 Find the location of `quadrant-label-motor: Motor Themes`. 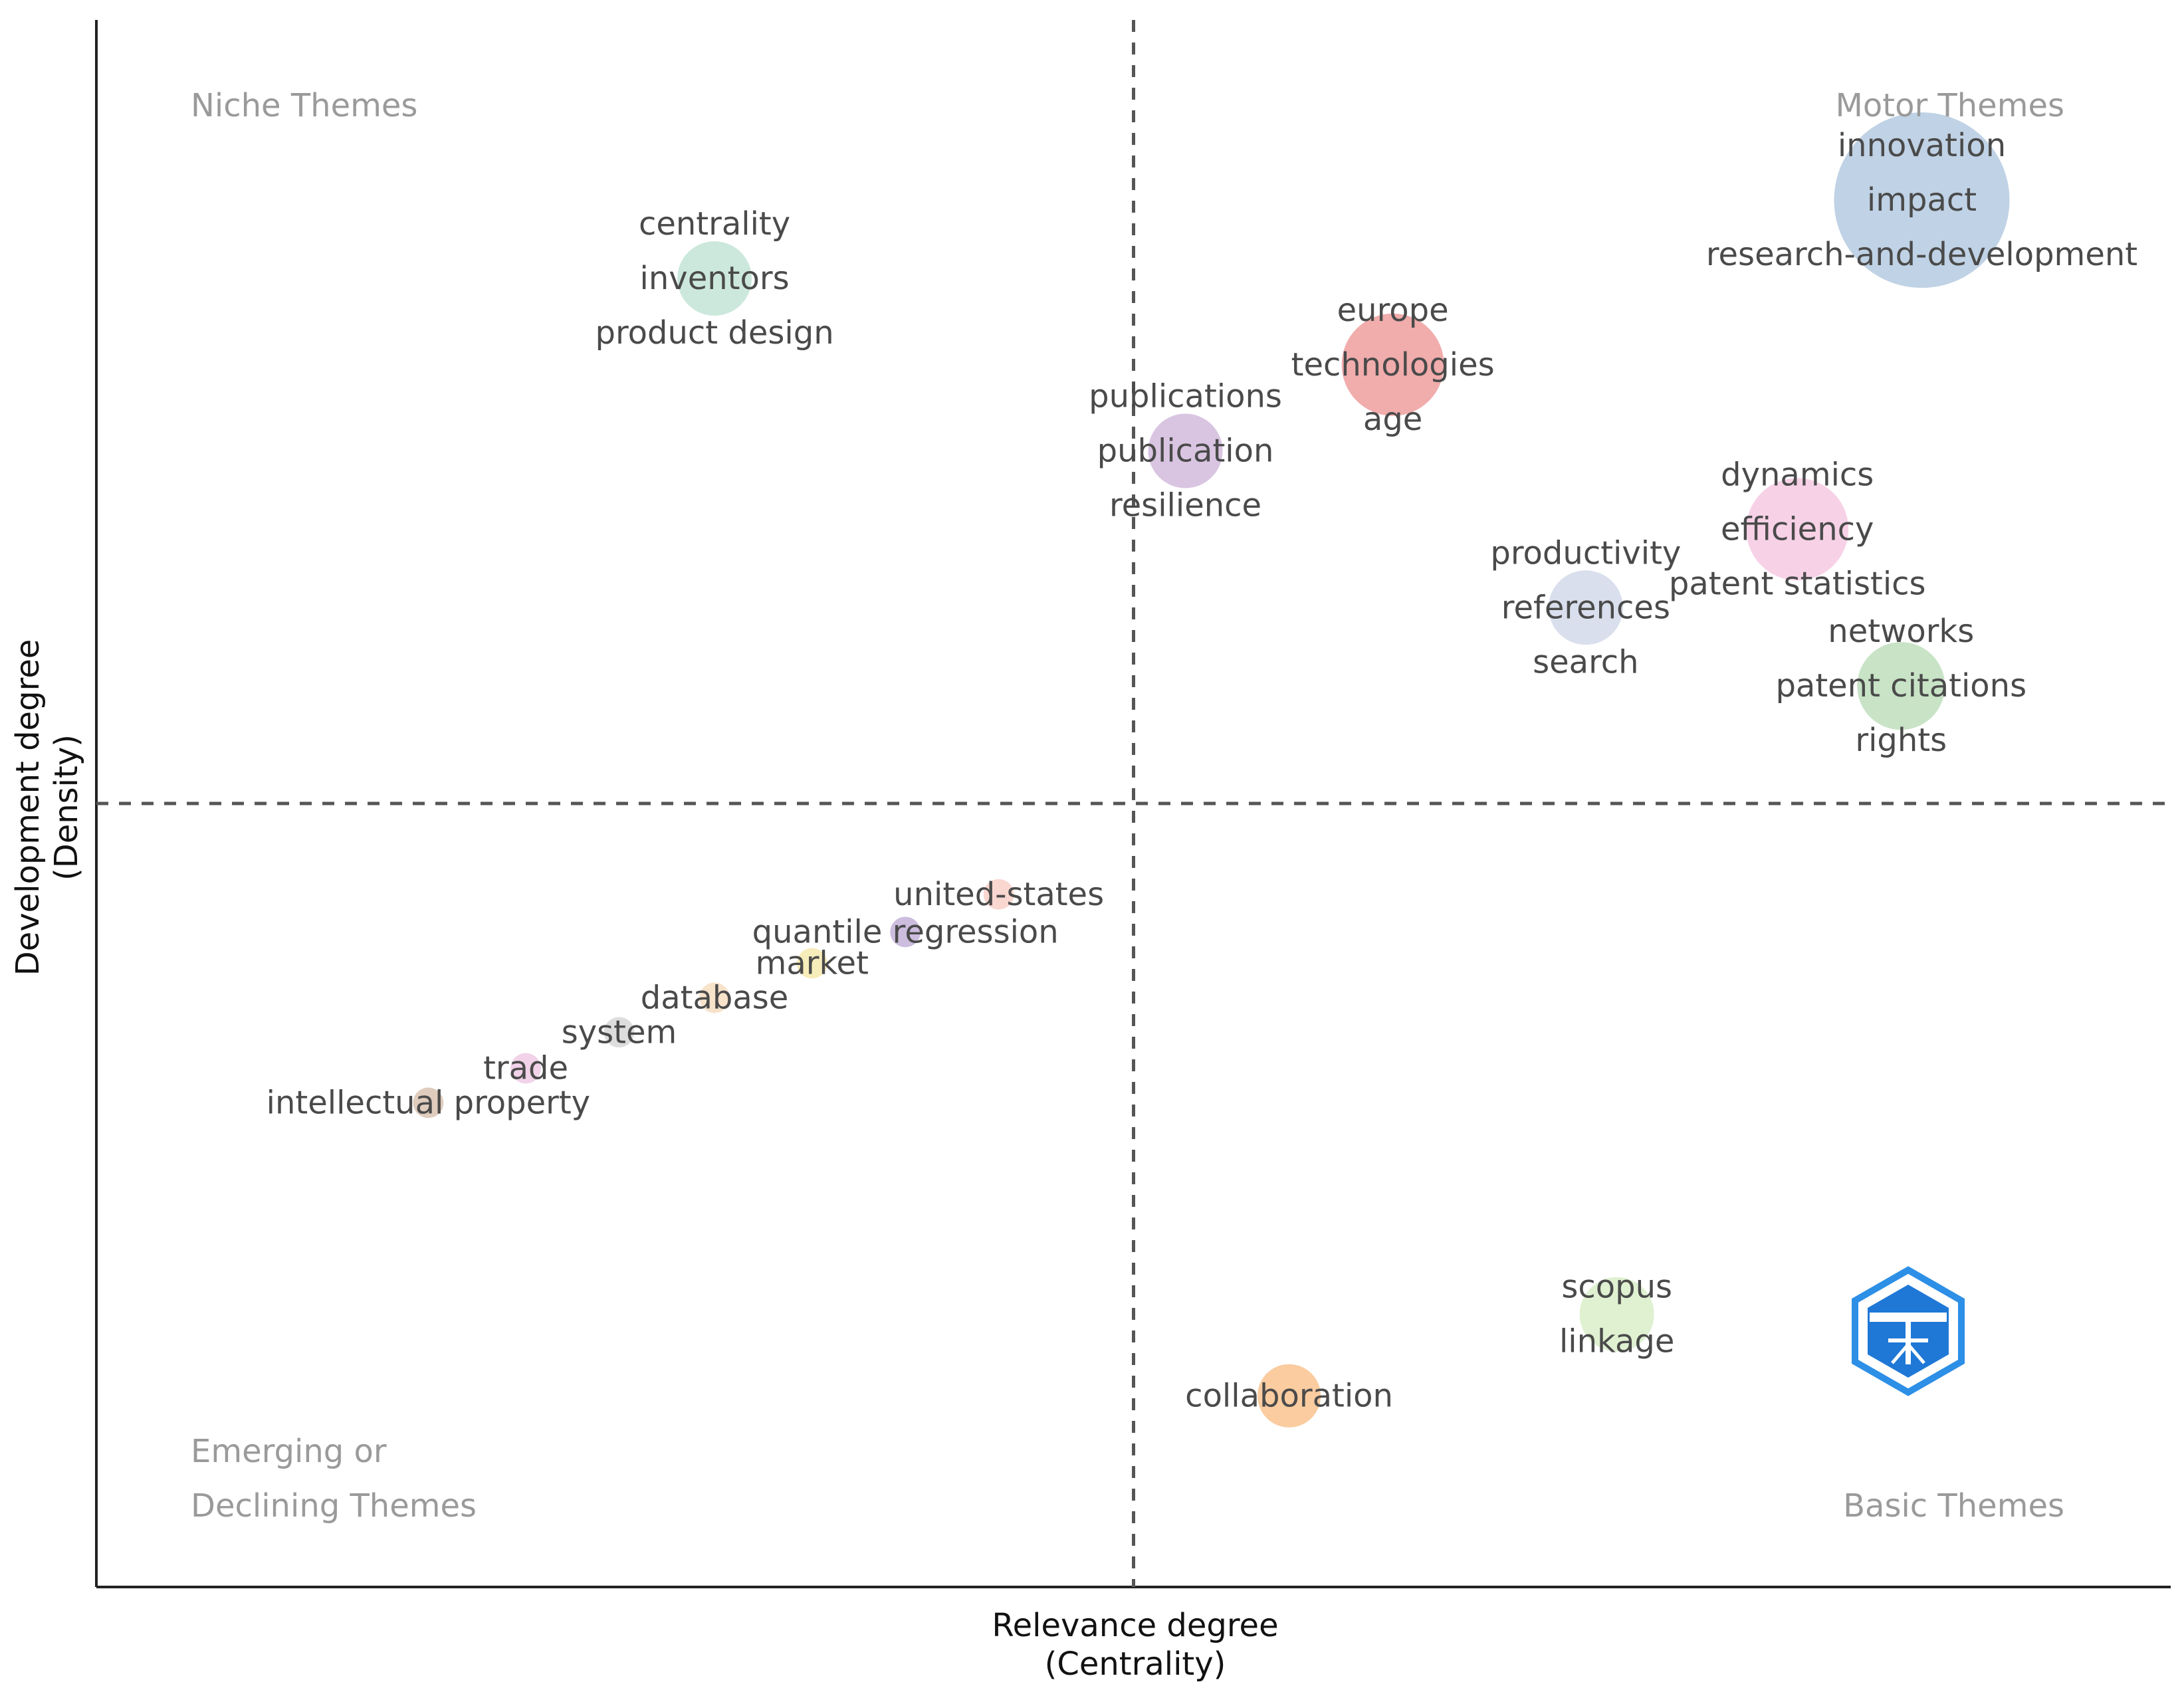

quadrant-label-motor: Motor Themes is located at coordinates (1950, 105).